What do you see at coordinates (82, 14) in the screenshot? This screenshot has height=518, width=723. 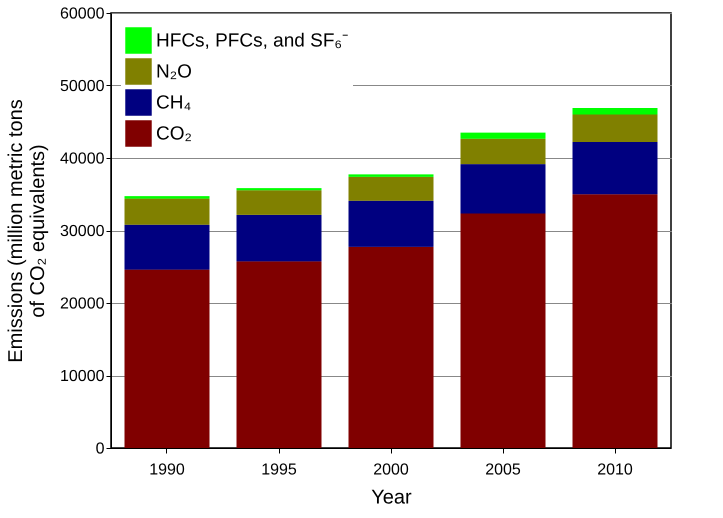 I see `y-tick-label: 60000` at bounding box center [82, 14].